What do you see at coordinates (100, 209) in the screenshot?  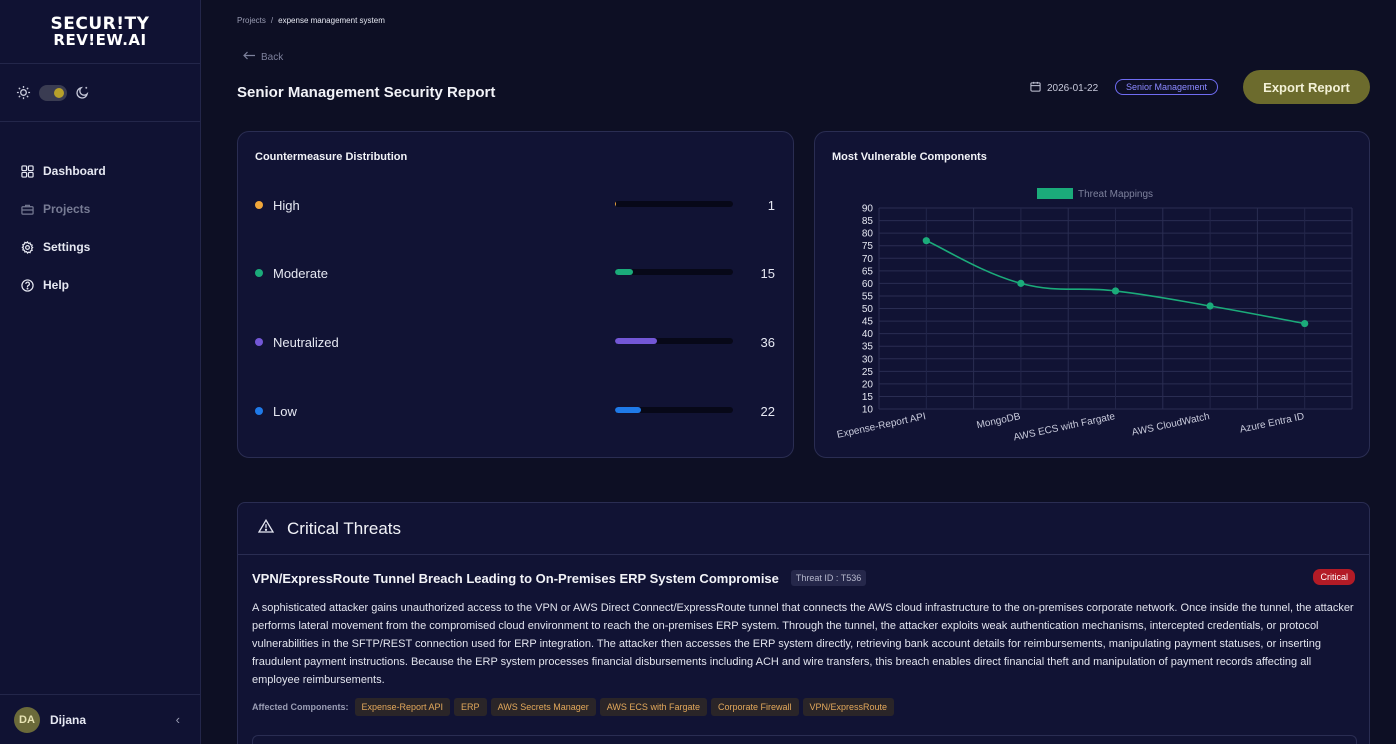 I see `sidebar-item-projects: Projects` at bounding box center [100, 209].